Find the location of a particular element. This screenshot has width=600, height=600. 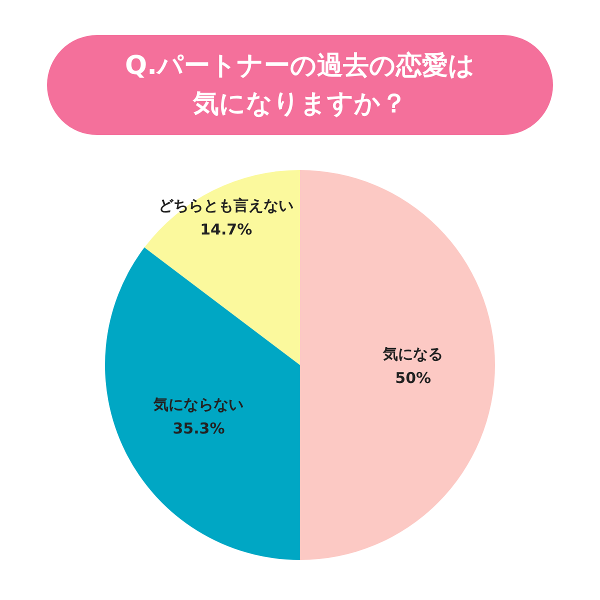

chart-title: Q.パートナーの過去の恋愛は気になりますか？ is located at coordinates (300, 85).